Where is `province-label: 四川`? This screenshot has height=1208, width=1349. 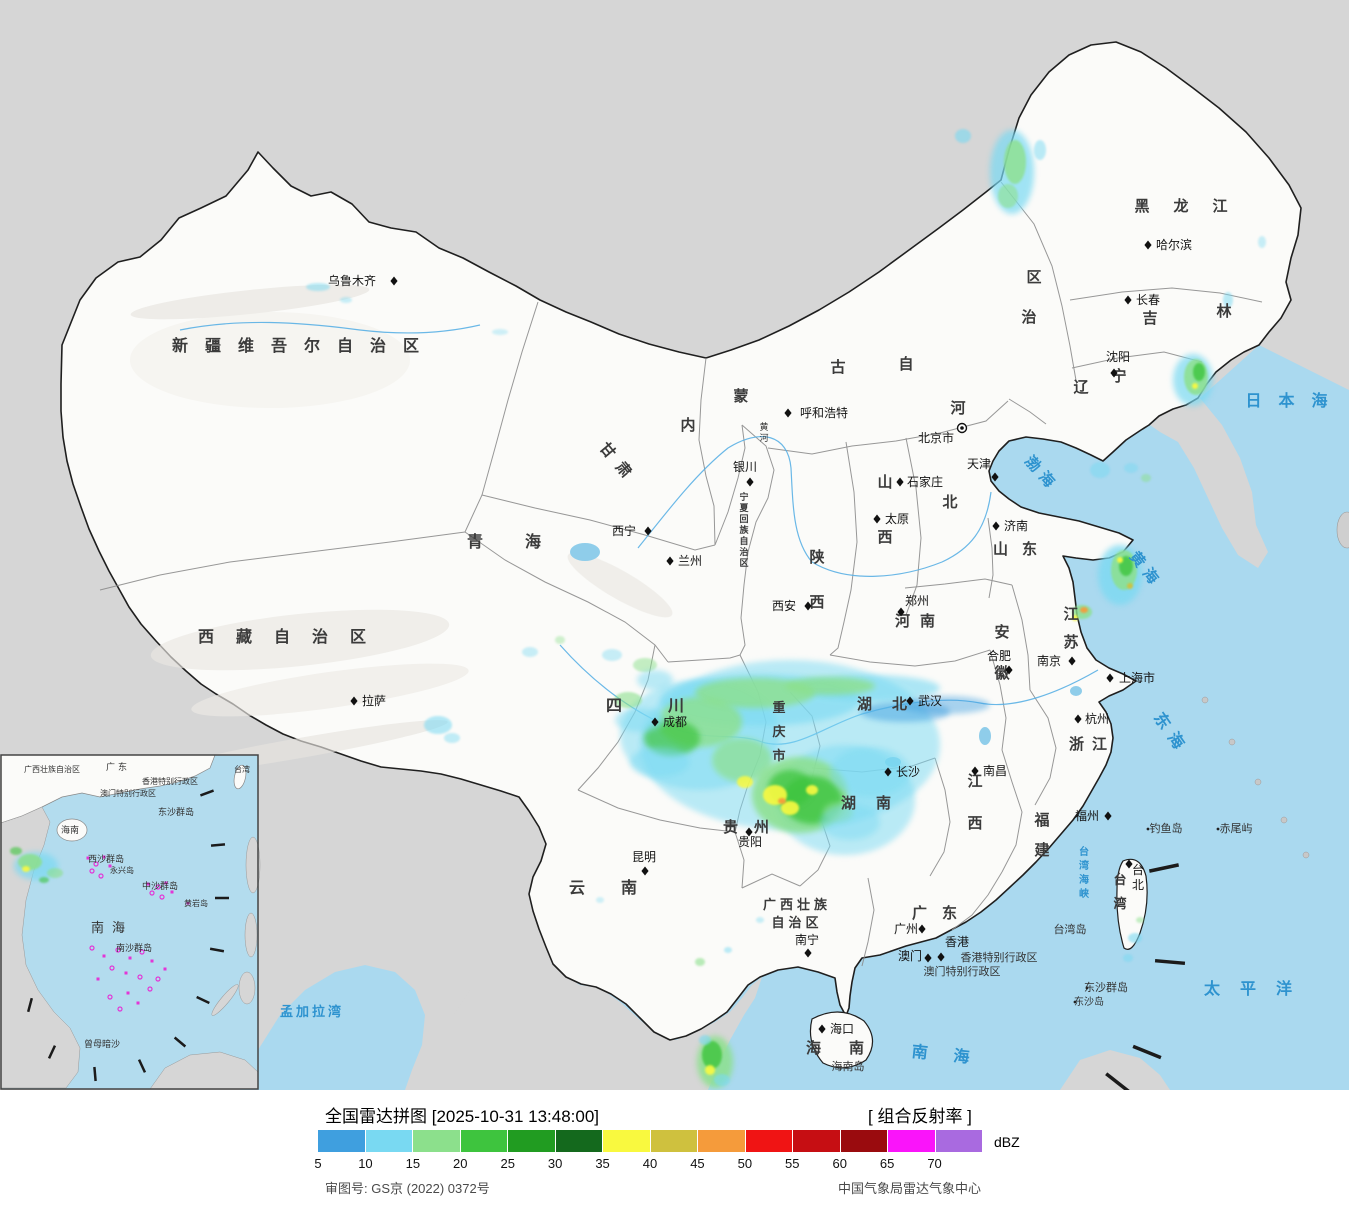 province-label: 四川 is located at coordinates (668, 706).